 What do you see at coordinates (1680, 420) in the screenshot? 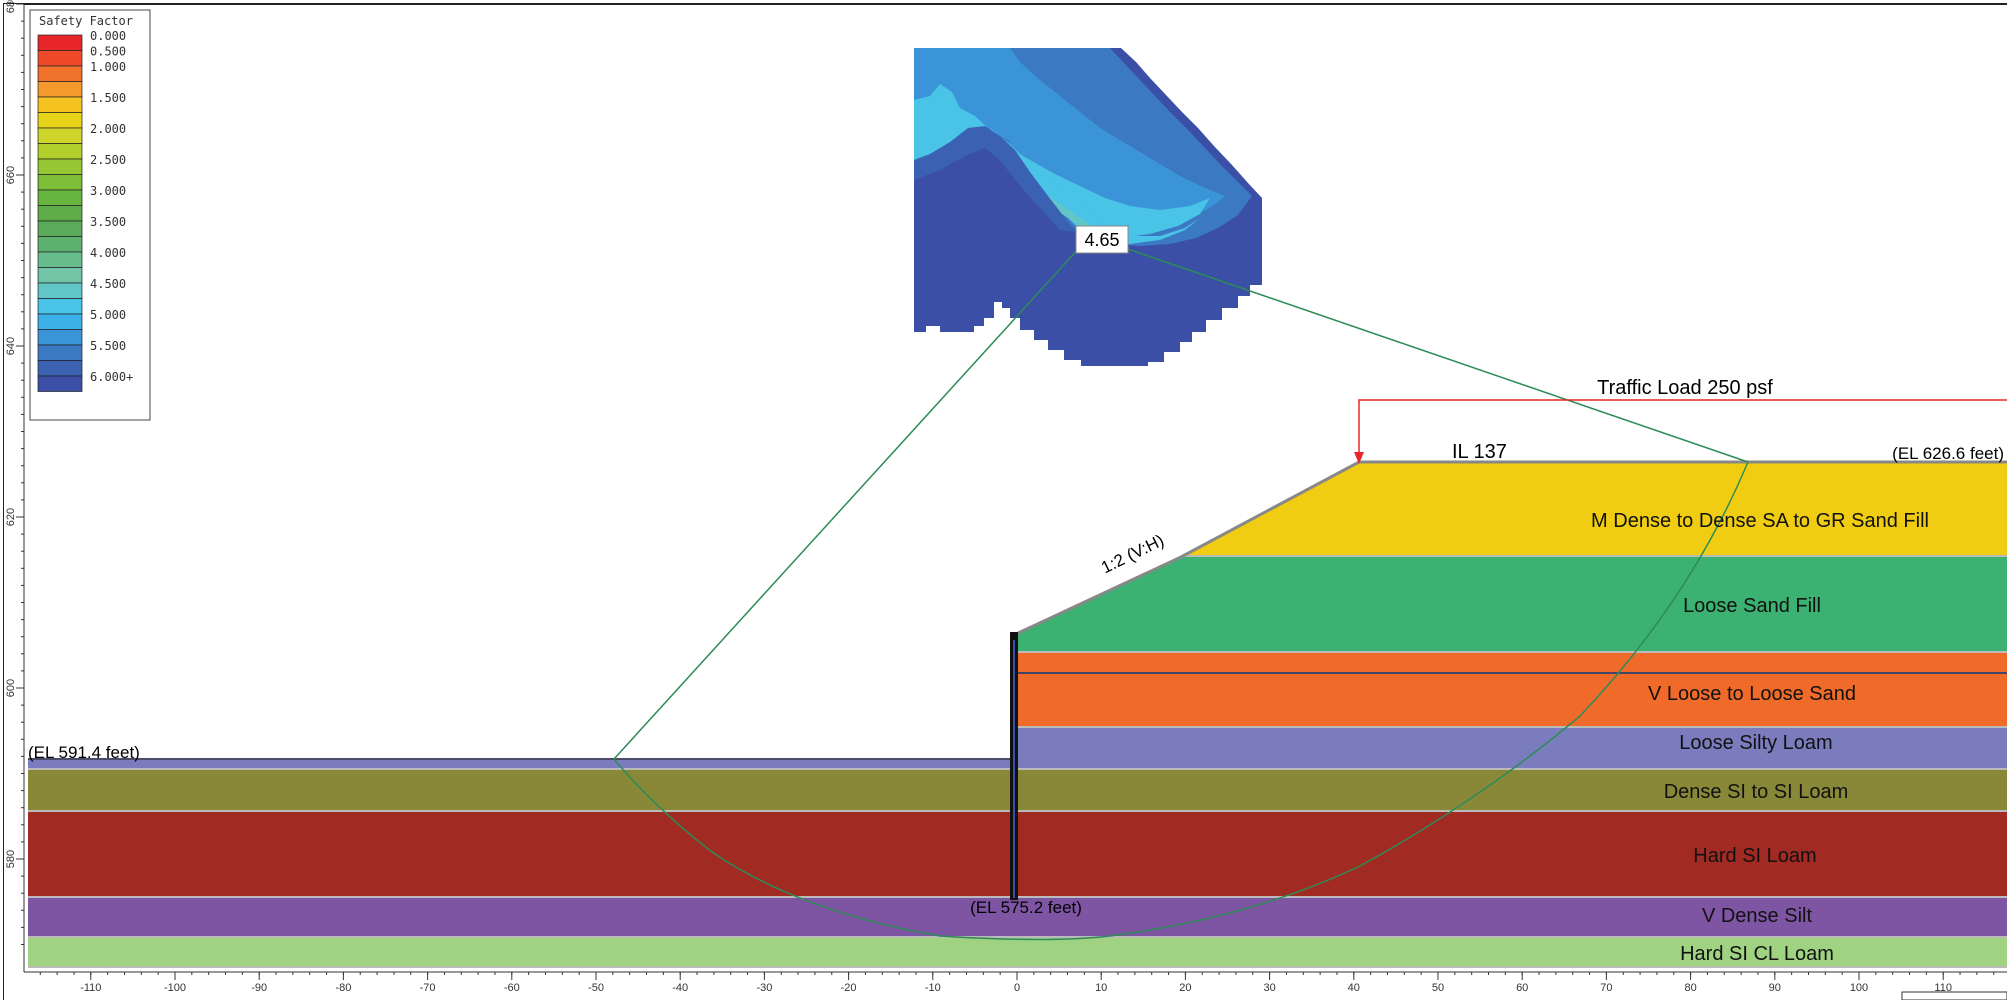
I see `traffic-load: Traffic Load 250 psf` at bounding box center [1680, 420].